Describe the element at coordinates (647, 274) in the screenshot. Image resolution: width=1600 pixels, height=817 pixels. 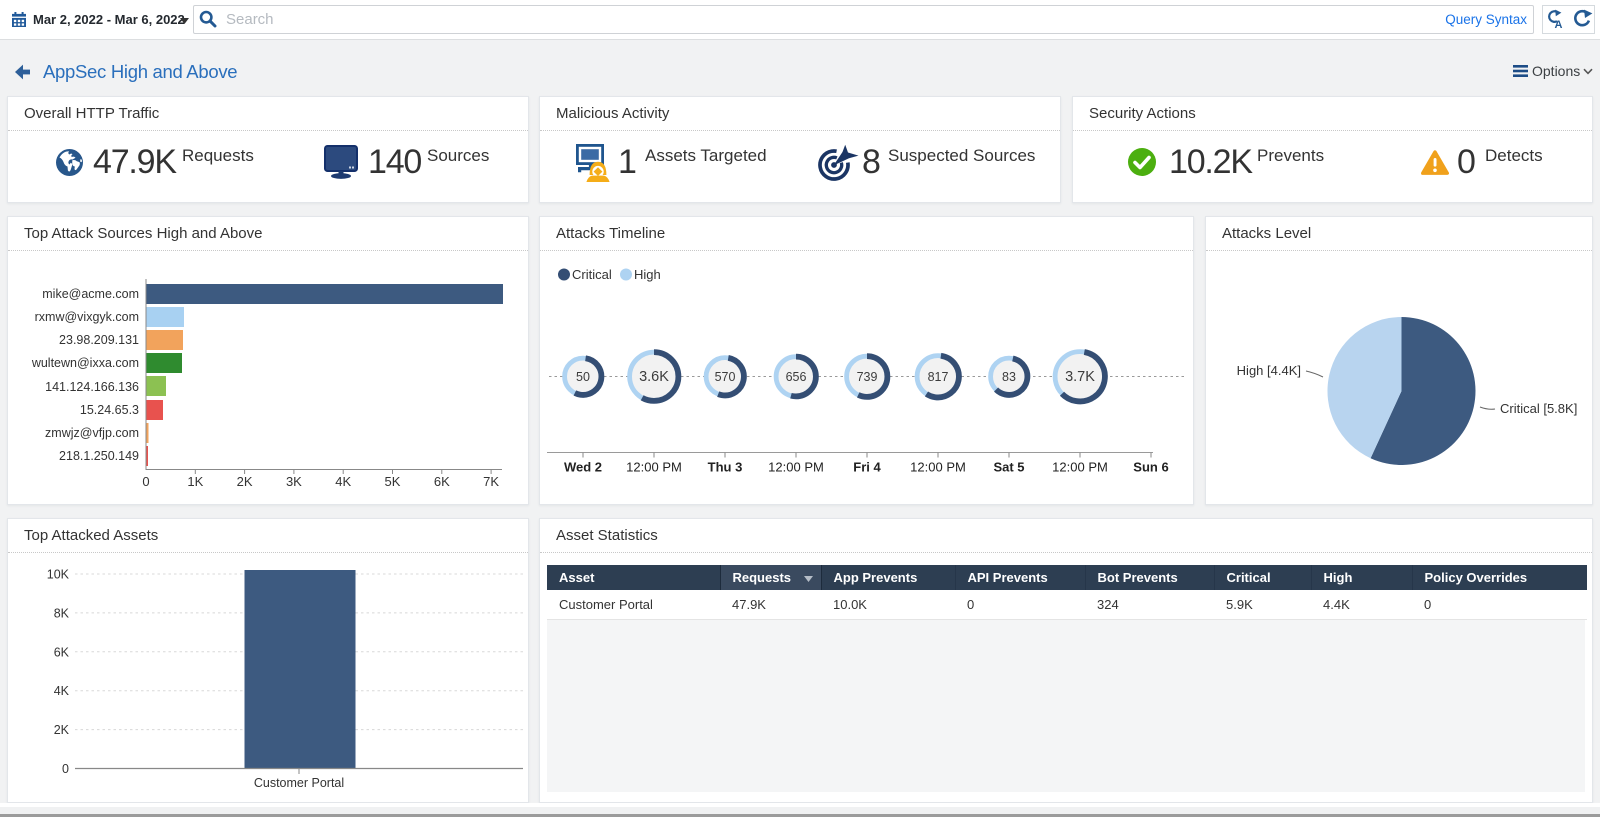
I see `svg-text: High` at that location.